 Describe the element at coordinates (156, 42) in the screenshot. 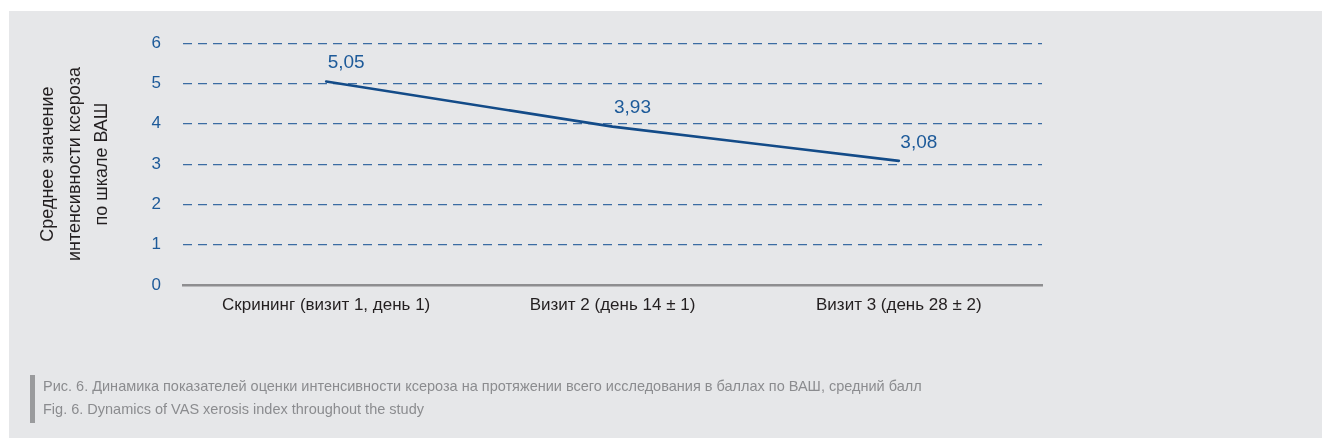

I see `y-tick-label: 6` at that location.